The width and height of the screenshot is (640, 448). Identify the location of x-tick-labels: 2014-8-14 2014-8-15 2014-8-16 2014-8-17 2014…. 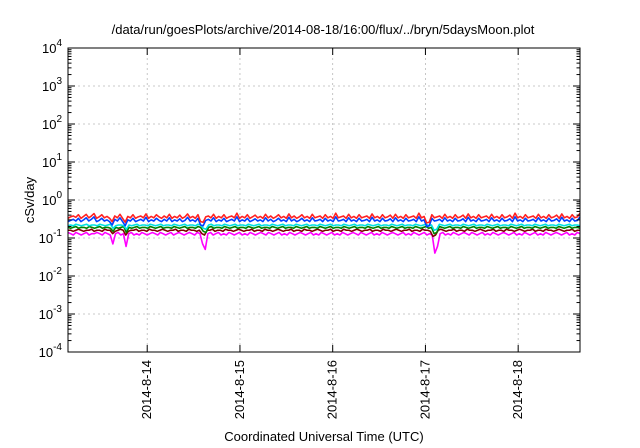
(332, 389).